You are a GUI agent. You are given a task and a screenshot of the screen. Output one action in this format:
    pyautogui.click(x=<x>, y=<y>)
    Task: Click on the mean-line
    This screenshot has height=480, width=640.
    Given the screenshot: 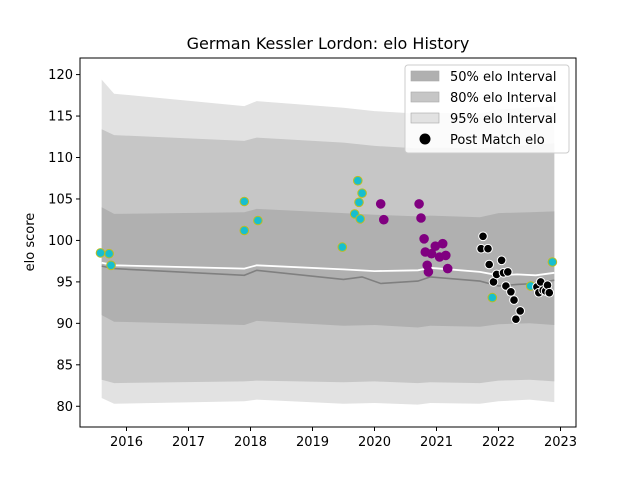 What is the action you would take?
    pyautogui.click(x=328, y=276)
    